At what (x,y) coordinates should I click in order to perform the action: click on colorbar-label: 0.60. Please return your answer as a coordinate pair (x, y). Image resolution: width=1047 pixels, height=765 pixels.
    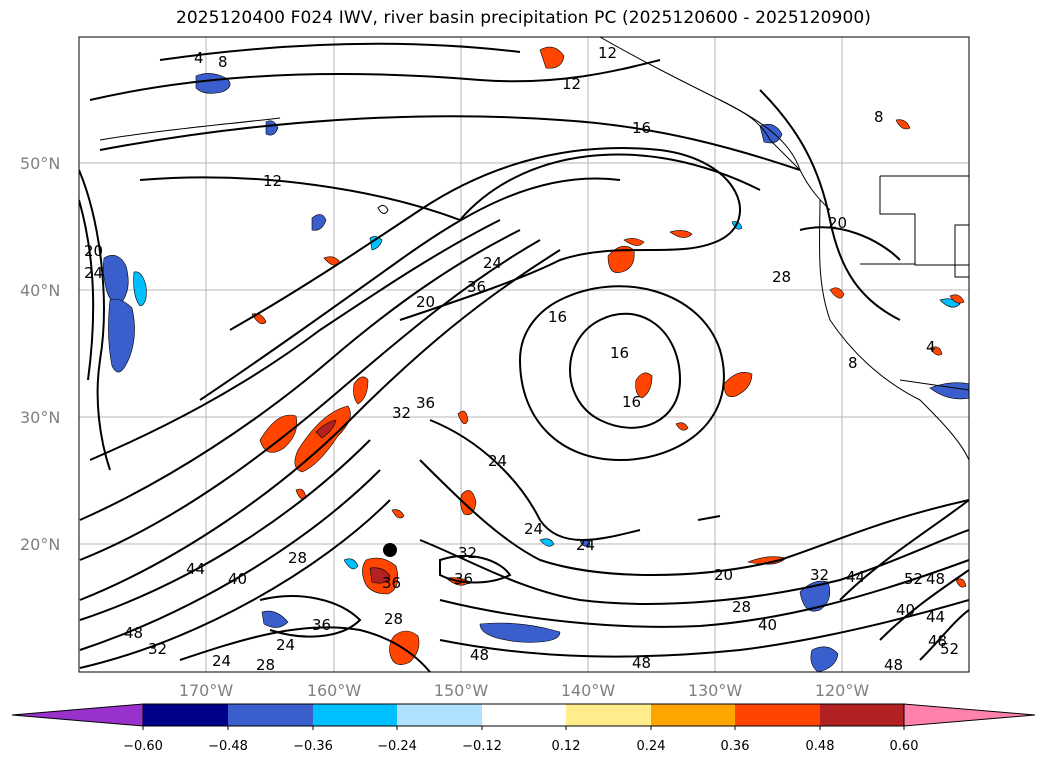
    Looking at the image, I should click on (904, 746).